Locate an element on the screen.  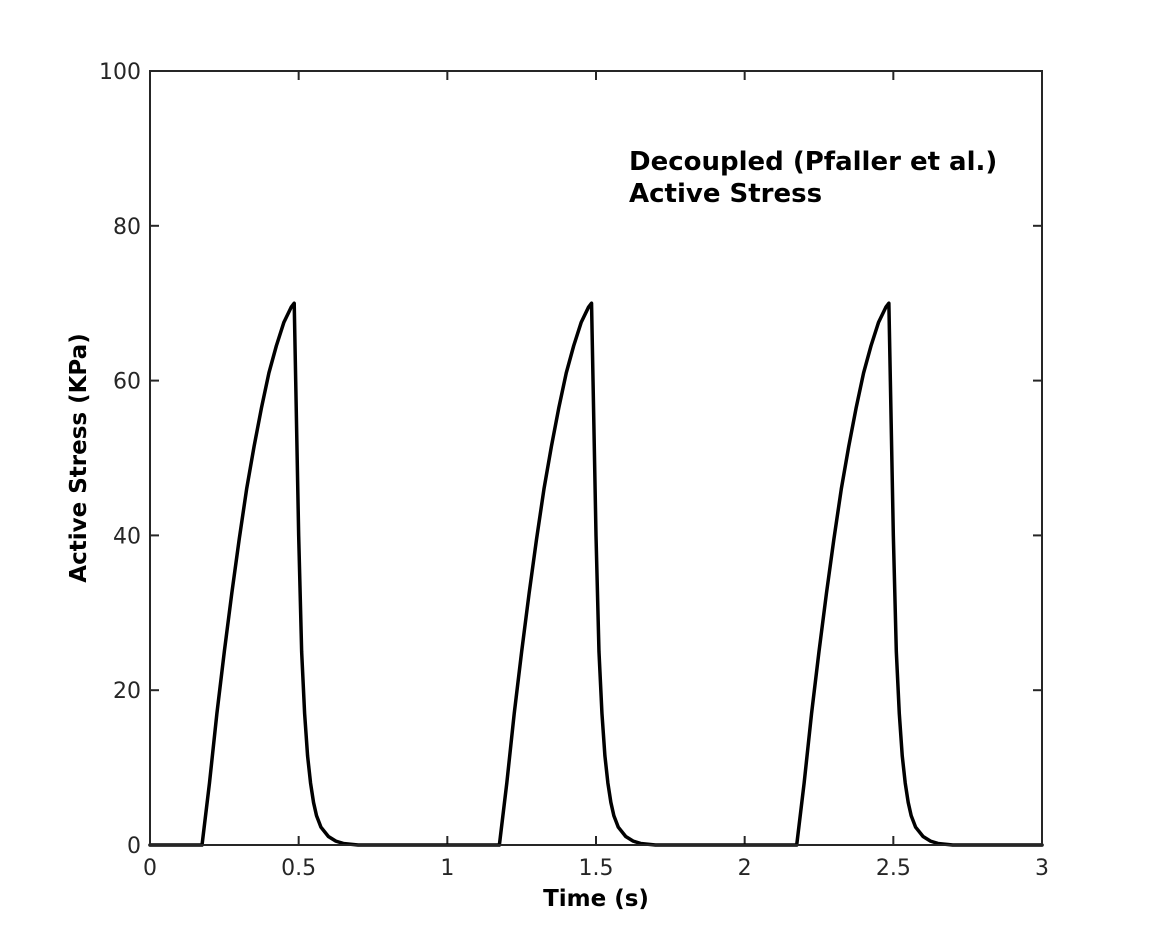
y-tick-label: 60 is located at coordinates (127, 382).